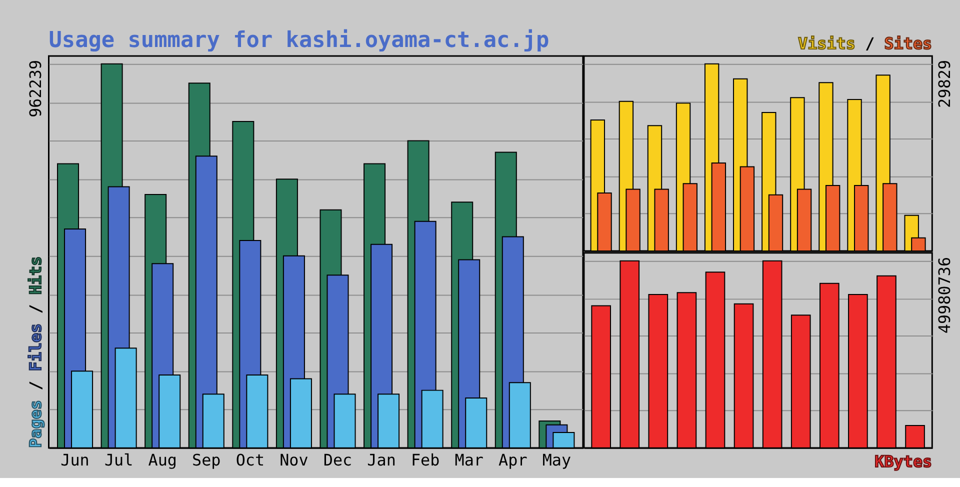  I want to click on x-tick-label: Aug, so click(162, 460).